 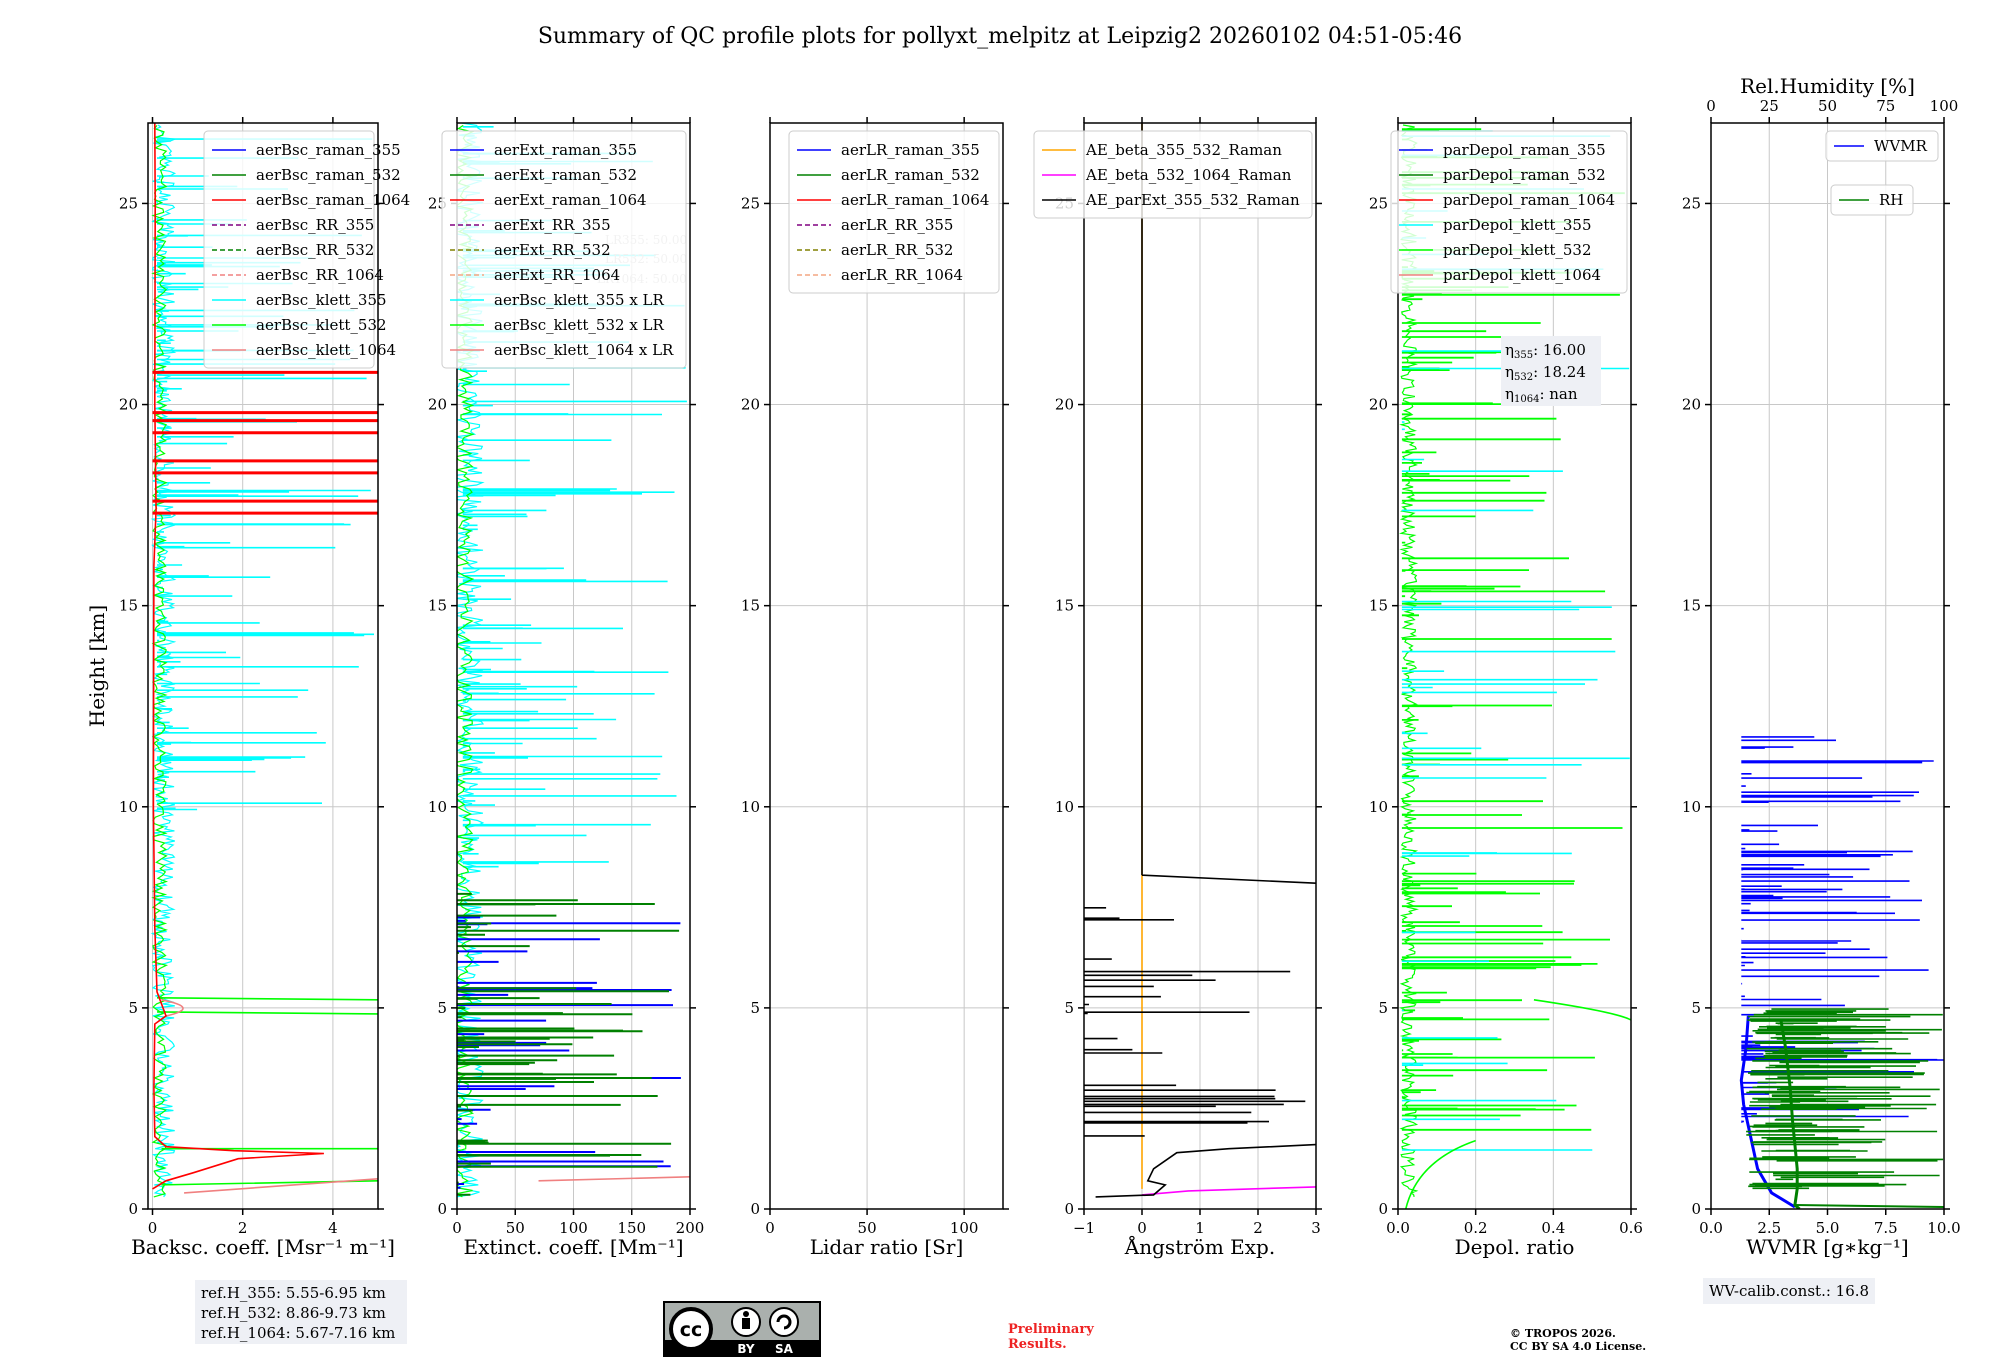 What do you see at coordinates (1827, 86) in the screenshot?
I see `top-axis-label: Rel.Humidity [%]` at bounding box center [1827, 86].